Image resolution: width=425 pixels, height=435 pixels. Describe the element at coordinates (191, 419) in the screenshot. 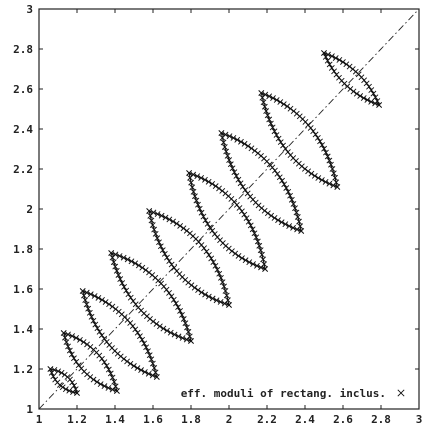

I see `x-tick-label: 1.8` at that location.